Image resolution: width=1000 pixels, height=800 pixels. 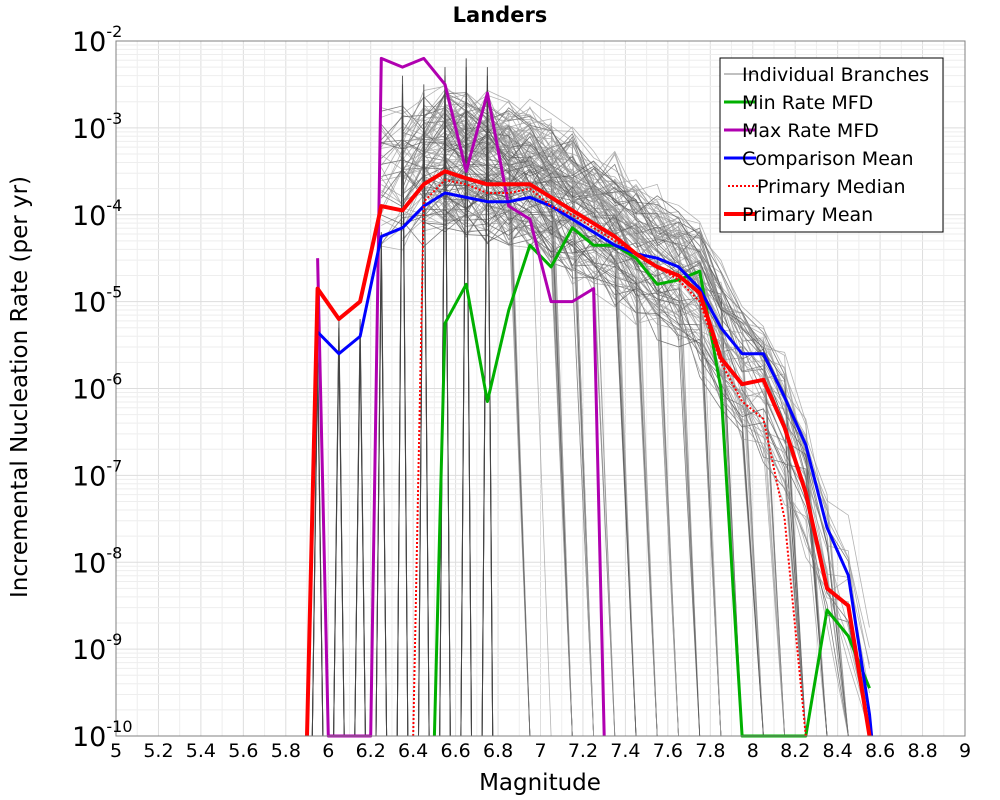 I want to click on x-tick-label: 5.4, so click(x=201, y=751).